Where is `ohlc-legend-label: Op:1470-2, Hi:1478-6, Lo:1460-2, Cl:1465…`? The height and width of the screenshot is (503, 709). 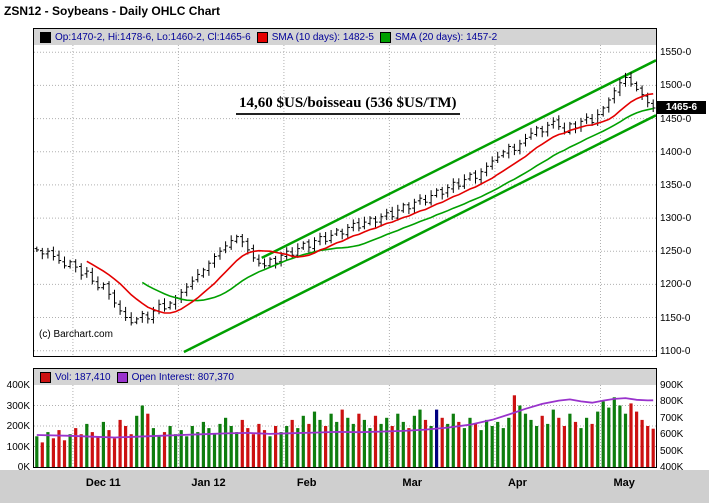 ohlc-legend-label: Op:1470-2, Hi:1478-6, Lo:1460-2, Cl:1465… is located at coordinates (153, 37).